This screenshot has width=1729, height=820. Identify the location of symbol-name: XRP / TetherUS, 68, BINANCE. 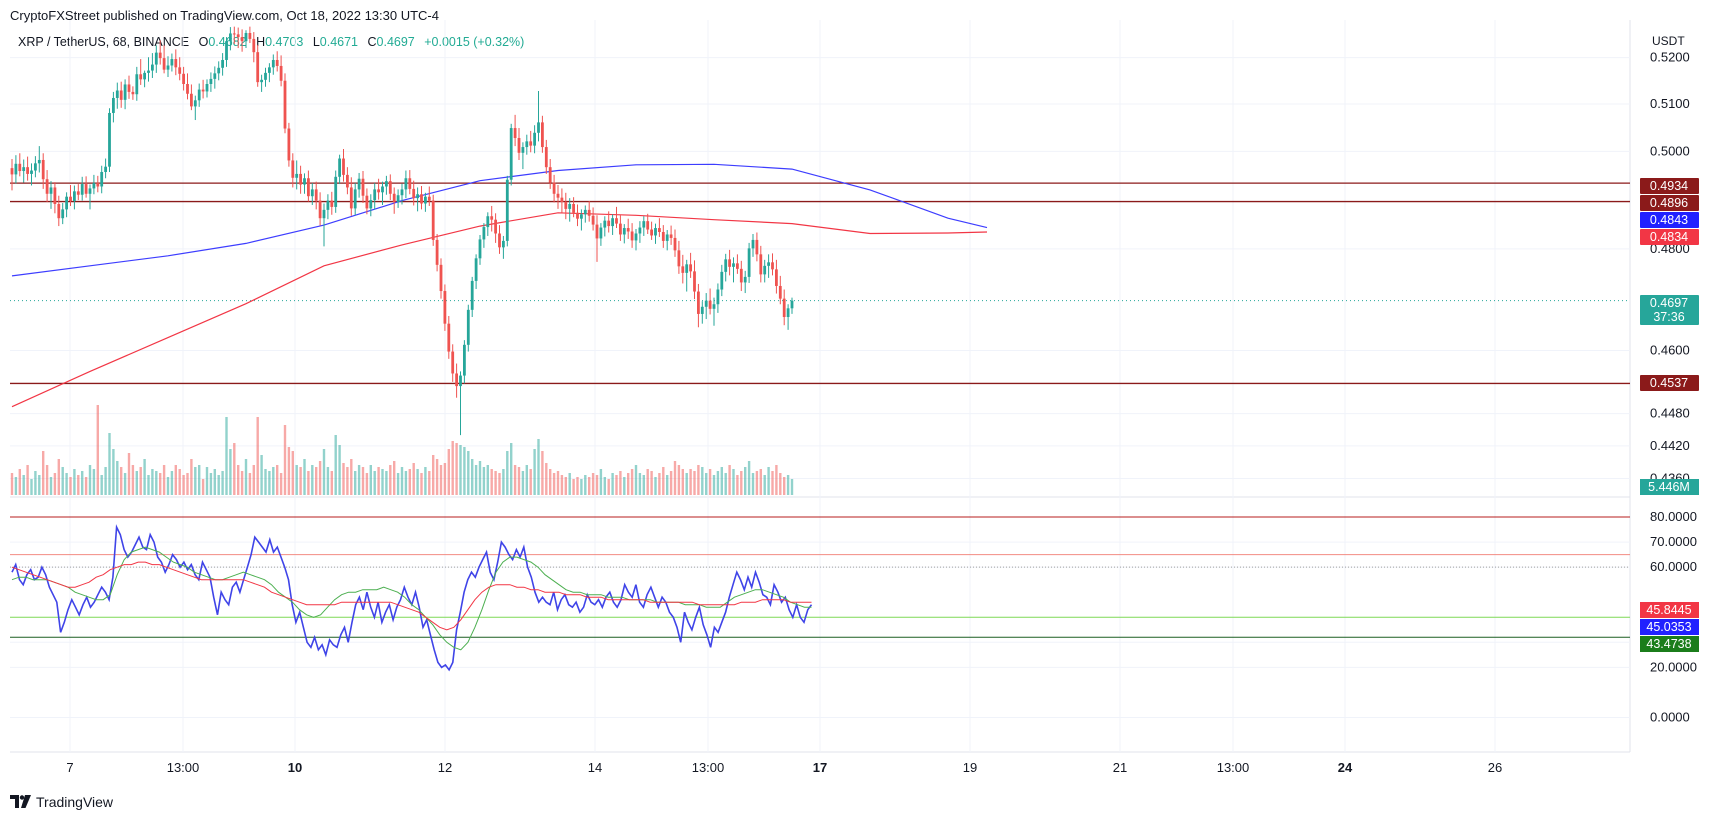
(104, 42).